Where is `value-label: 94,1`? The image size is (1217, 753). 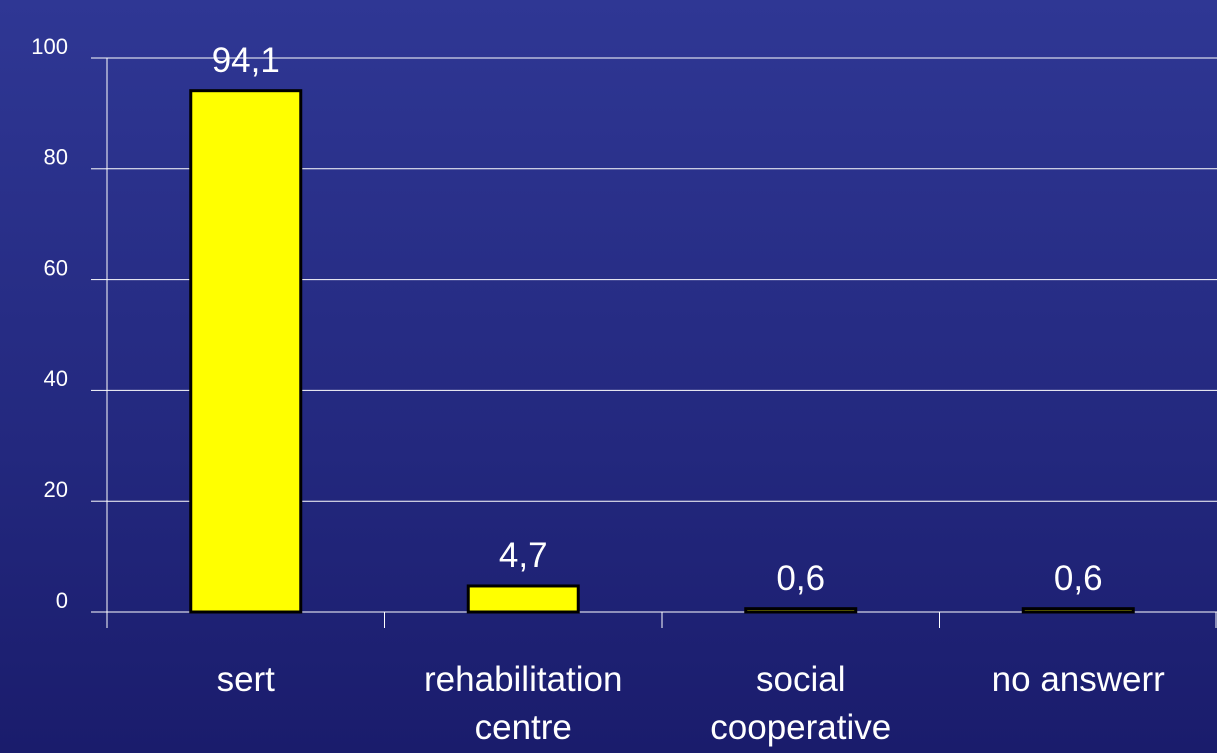 value-label: 94,1 is located at coordinates (246, 60).